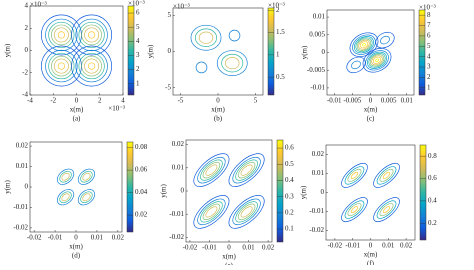 This screenshot has height=270, width=474. What do you see at coordinates (25, 72) in the screenshot?
I see `y-tick-label: -2` at bounding box center [25, 72].